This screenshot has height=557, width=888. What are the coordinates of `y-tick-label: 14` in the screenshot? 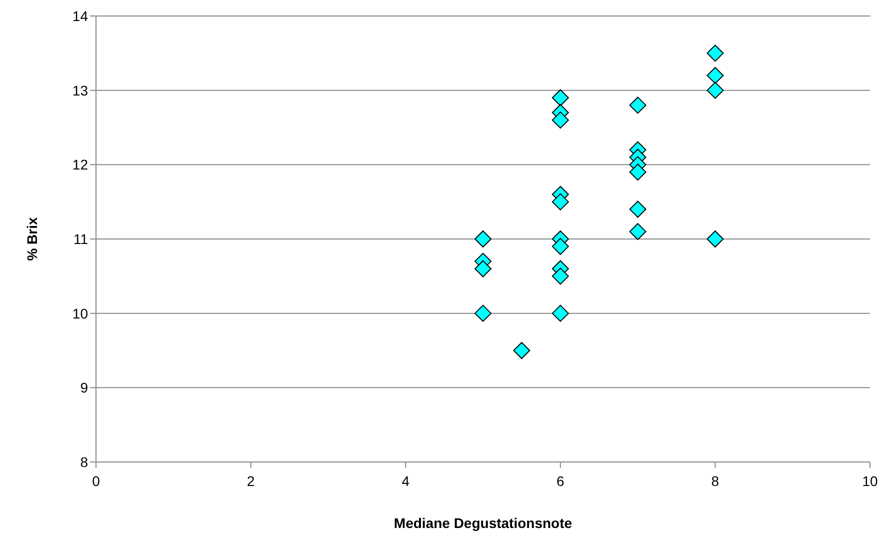 It's located at (80, 16).